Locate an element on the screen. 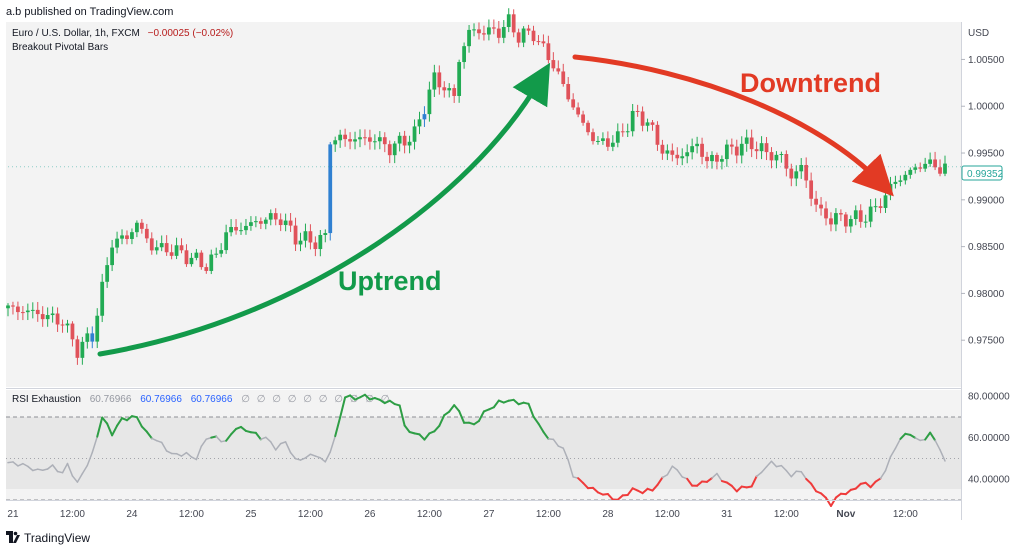 The height and width of the screenshot is (550, 1024). na-marker-6: ∅ is located at coordinates (323, 399).